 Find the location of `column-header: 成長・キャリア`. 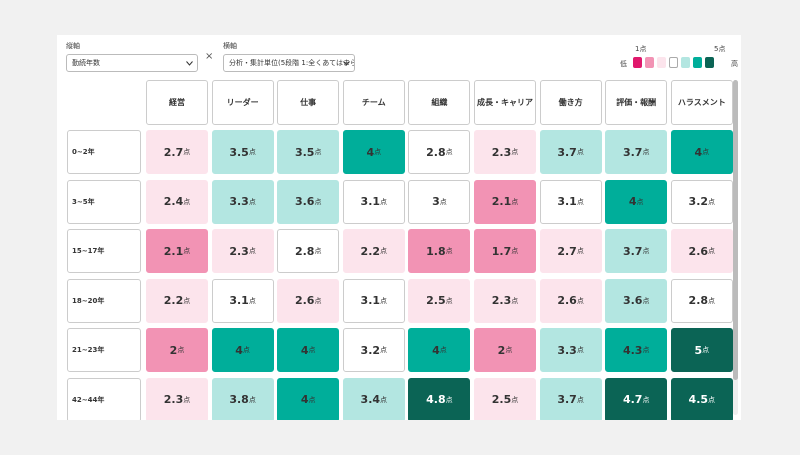

column-header: 成長・キャリア is located at coordinates (505, 102).